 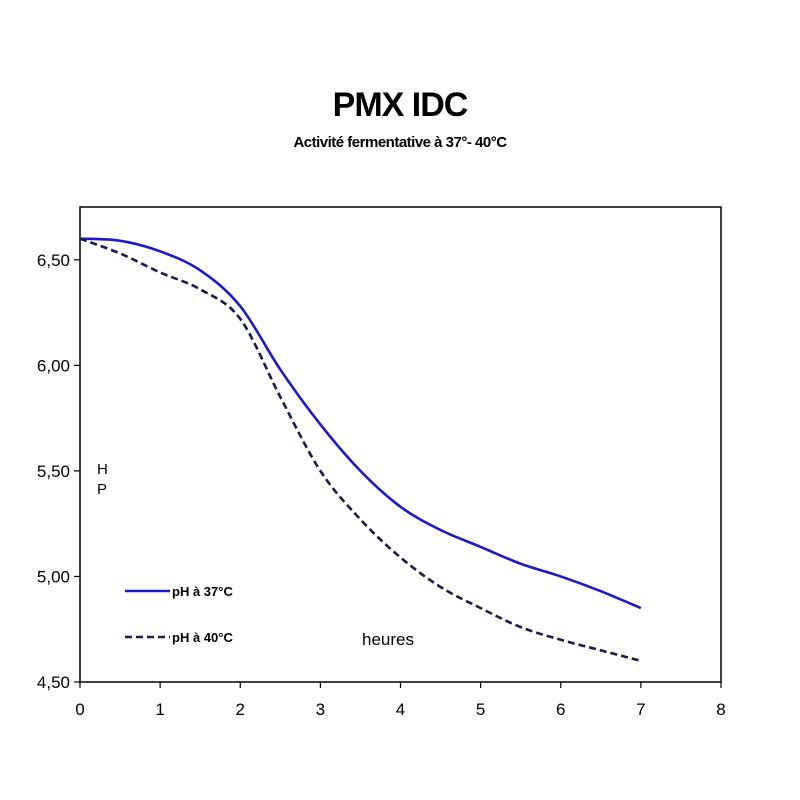 What do you see at coordinates (240, 709) in the screenshot?
I see `x-tick-label: 2` at bounding box center [240, 709].